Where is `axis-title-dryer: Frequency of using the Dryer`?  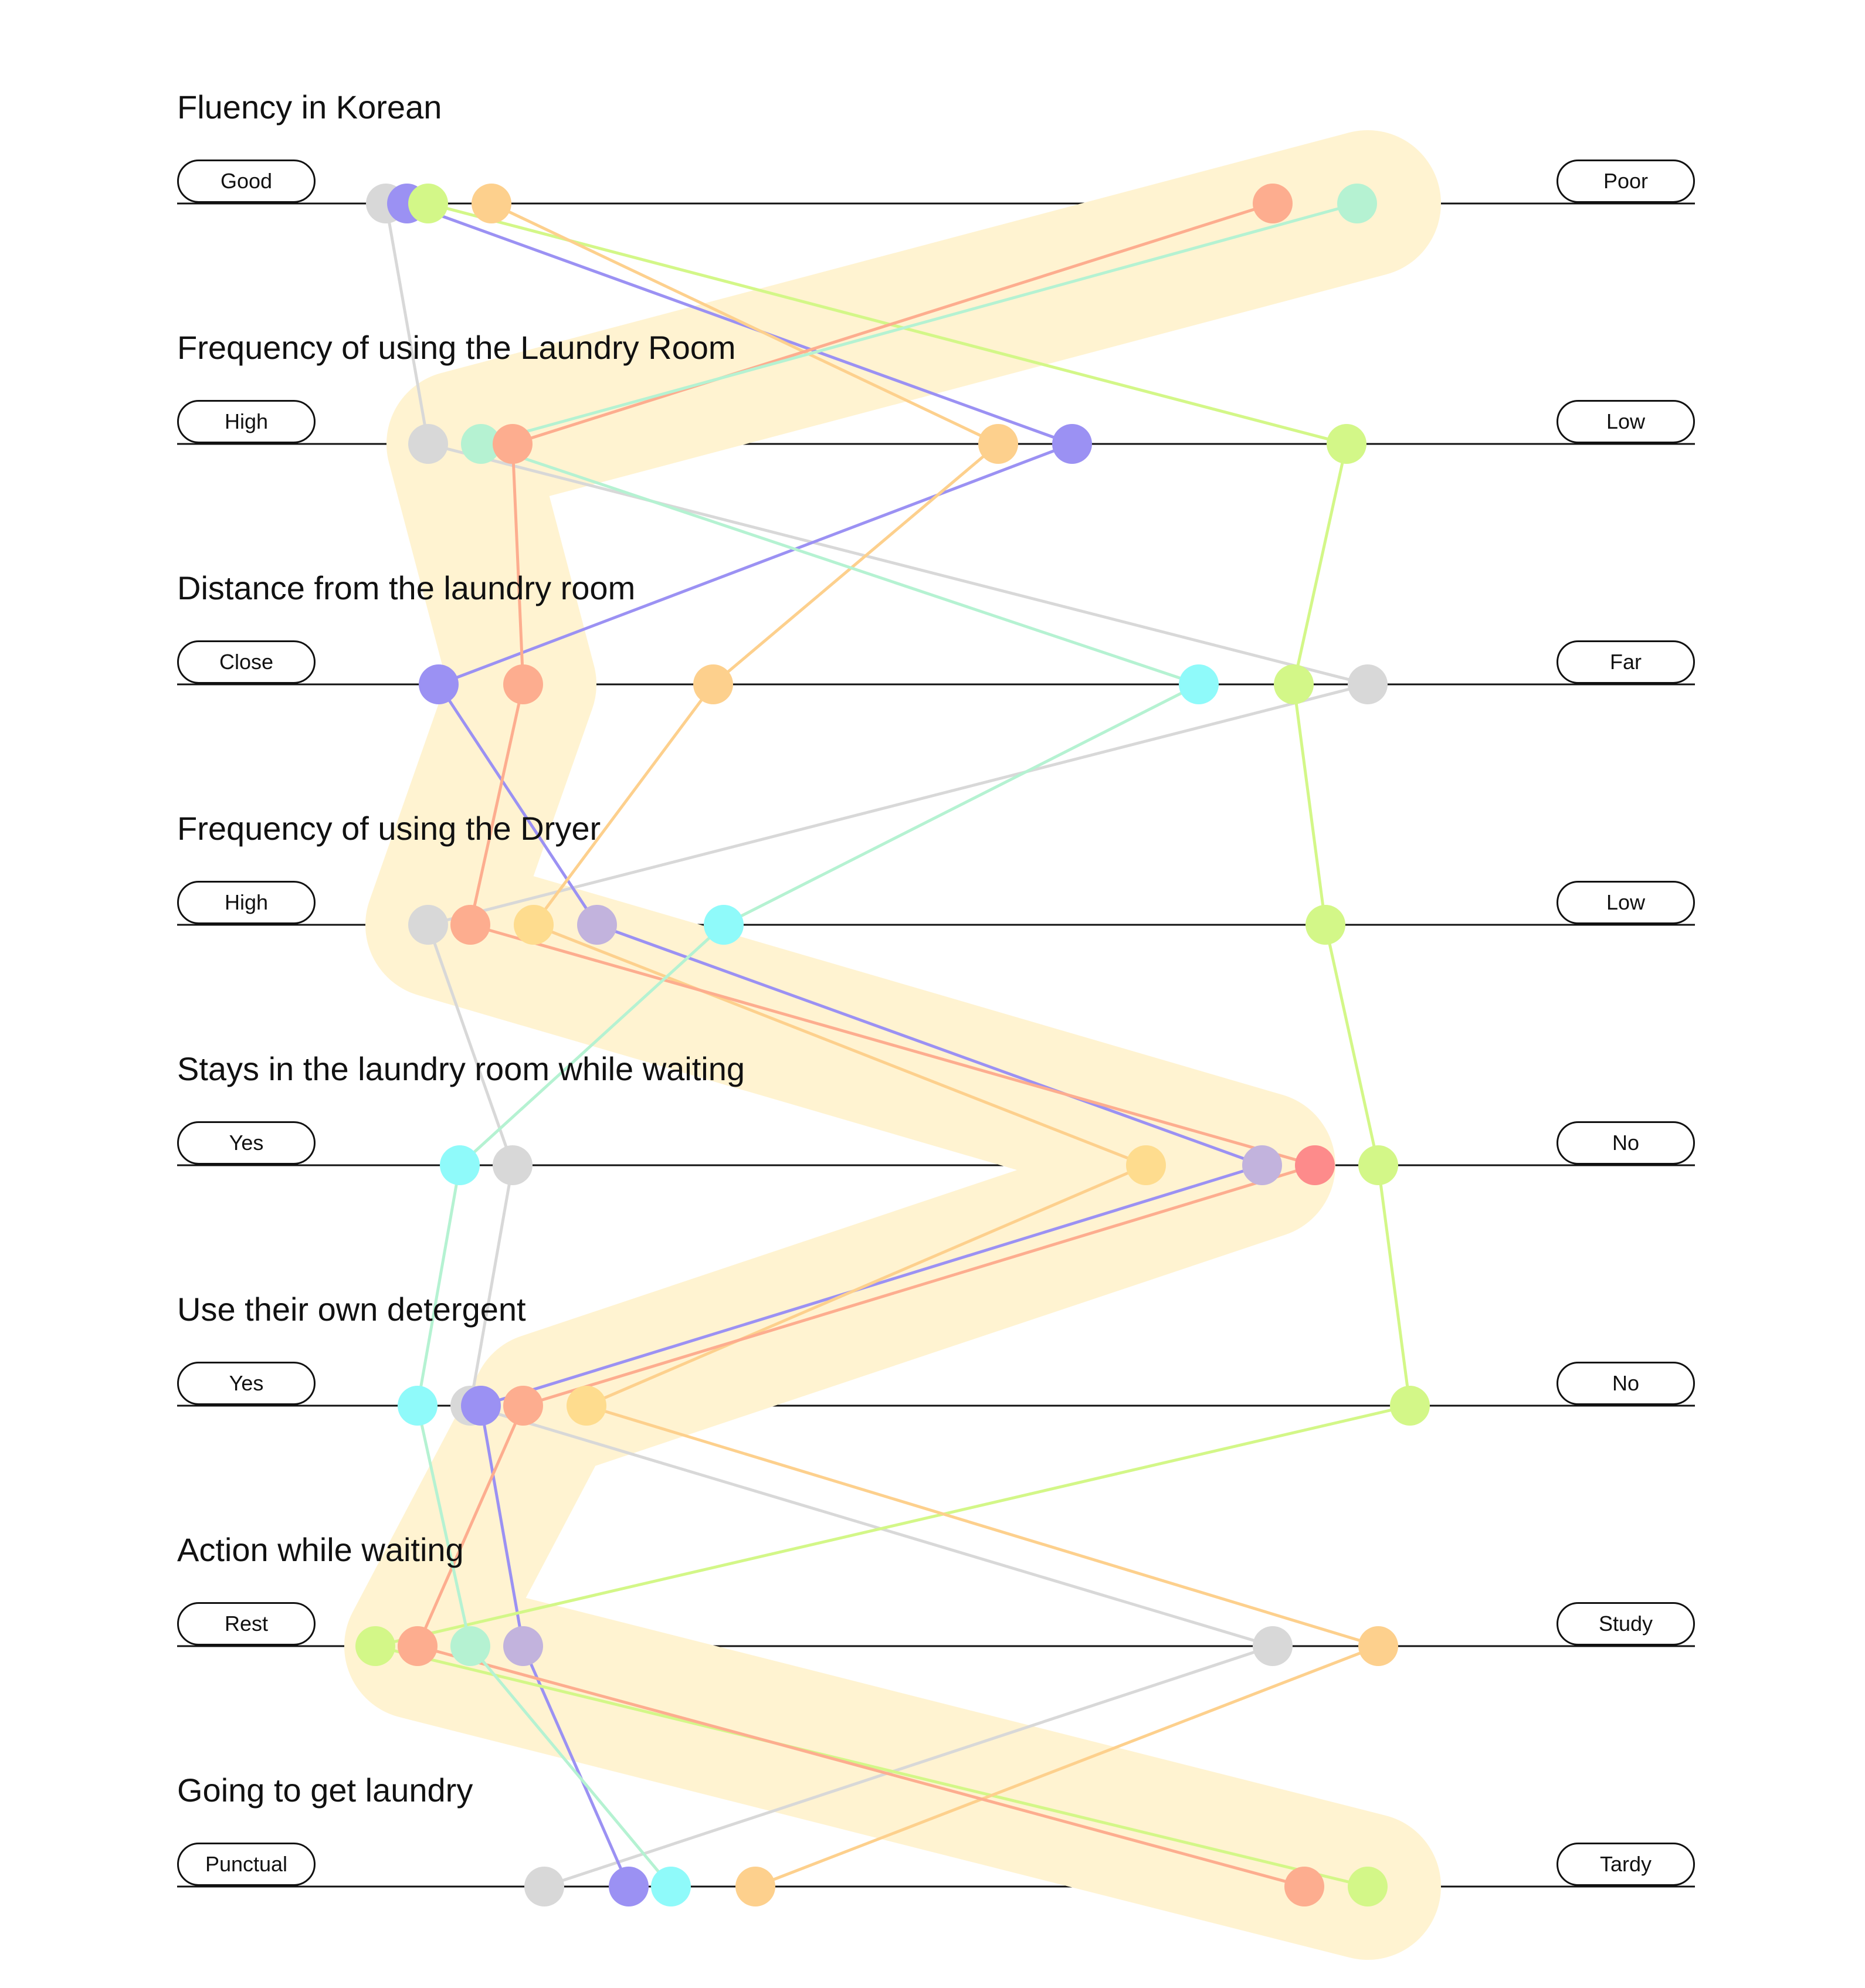 axis-title-dryer: Frequency of using the Dryer is located at coordinates (389, 828).